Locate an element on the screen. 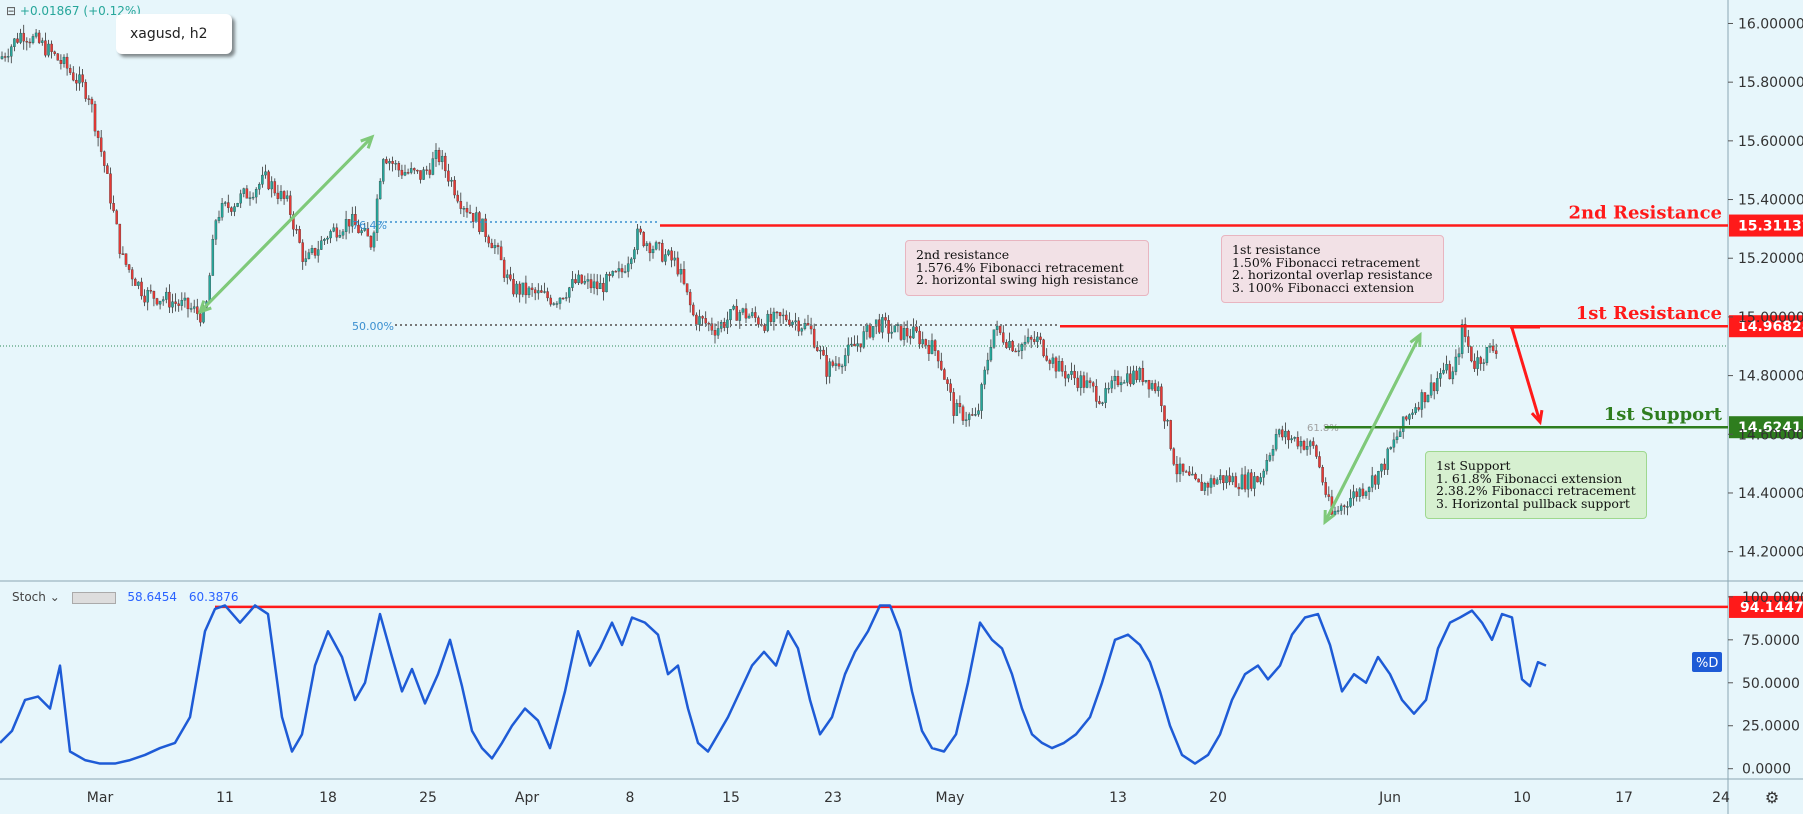  stoch-level-box is located at coordinates (1766, 606).